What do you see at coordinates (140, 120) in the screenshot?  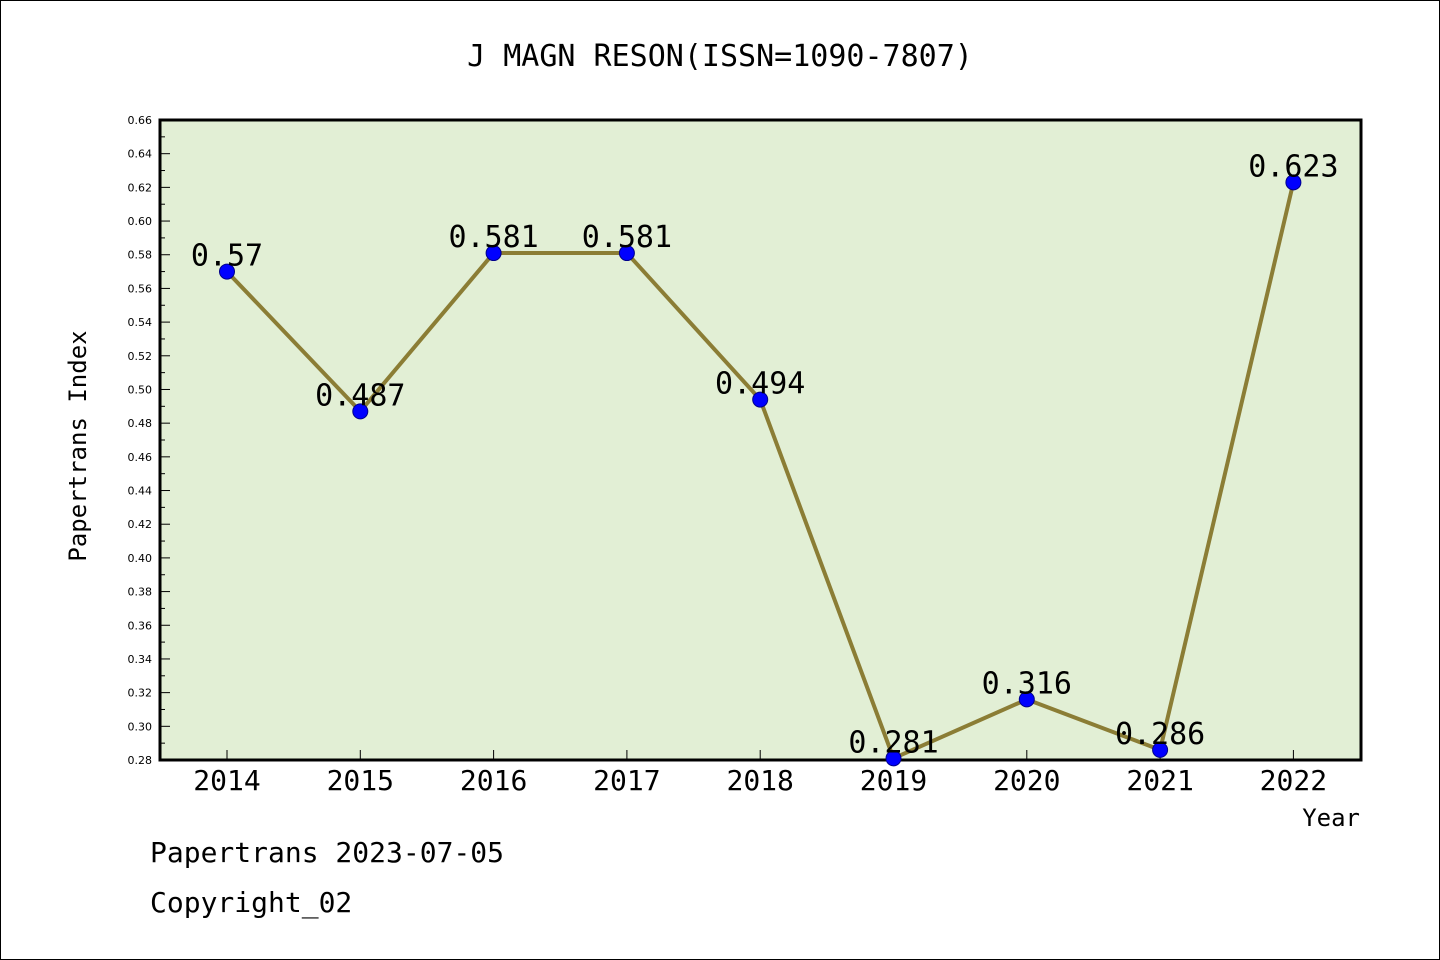 I see `y-tick-label: 0.66` at bounding box center [140, 120].